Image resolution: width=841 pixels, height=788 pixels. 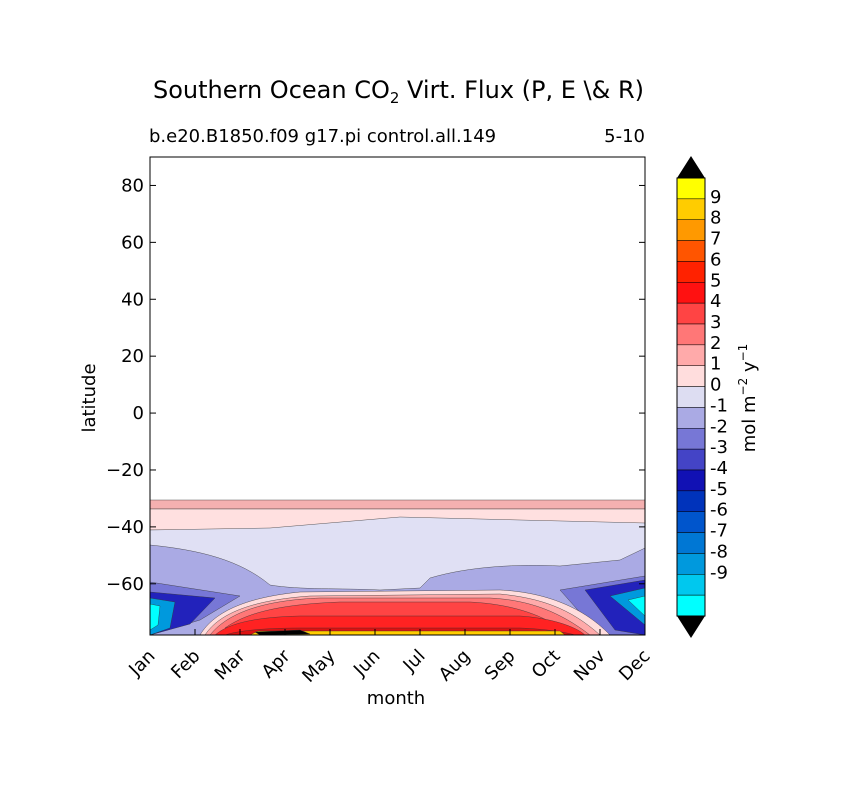 I want to click on x-tick-label: Mar, so click(x=230, y=664).